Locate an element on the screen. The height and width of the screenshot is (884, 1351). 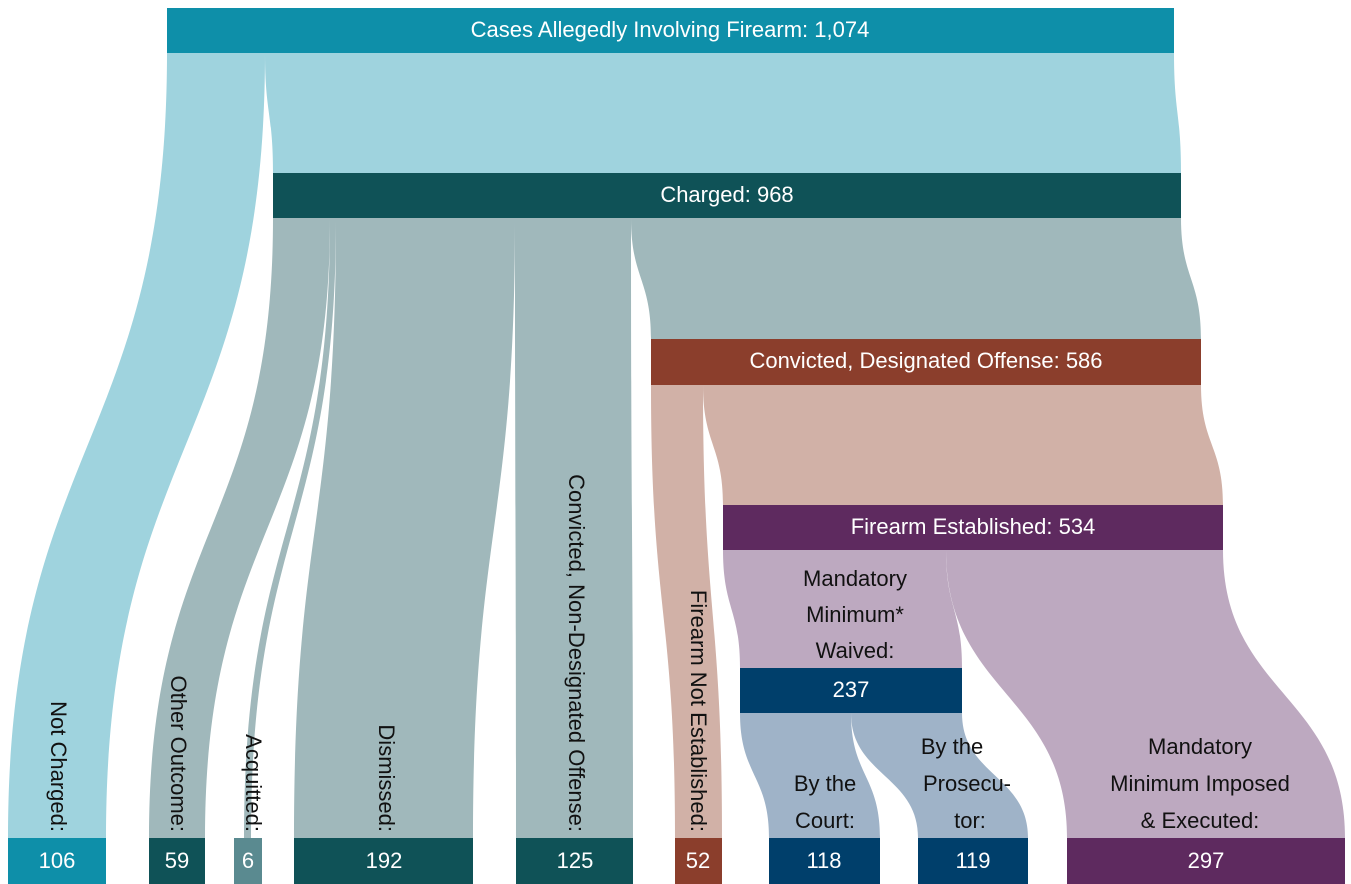
node-value: 6 is located at coordinates (248, 860).